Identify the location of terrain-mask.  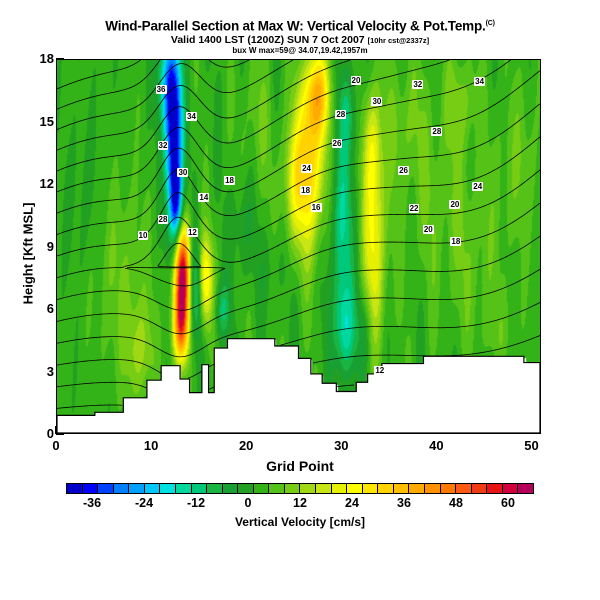
(298, 385).